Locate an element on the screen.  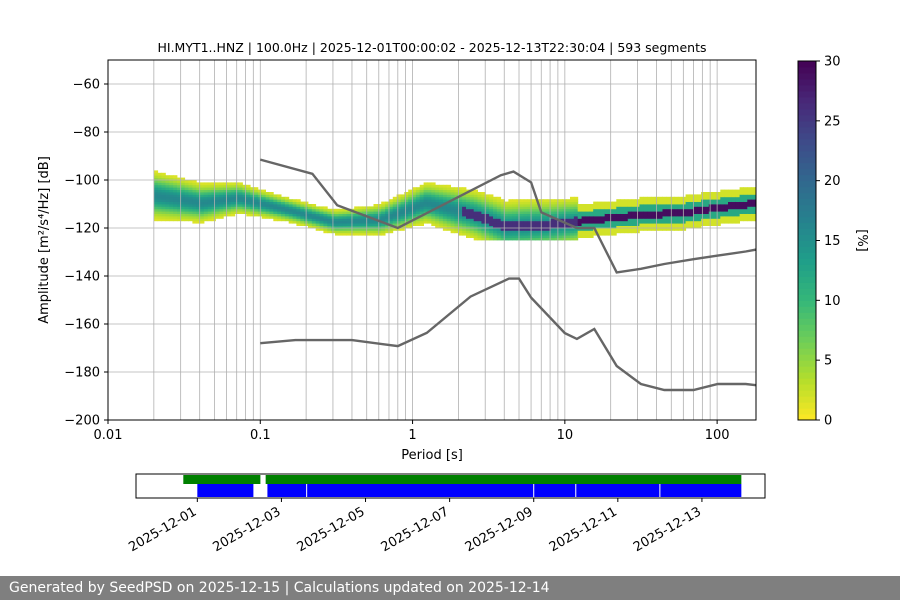
y-tick-label: −60 is located at coordinates (86, 85).